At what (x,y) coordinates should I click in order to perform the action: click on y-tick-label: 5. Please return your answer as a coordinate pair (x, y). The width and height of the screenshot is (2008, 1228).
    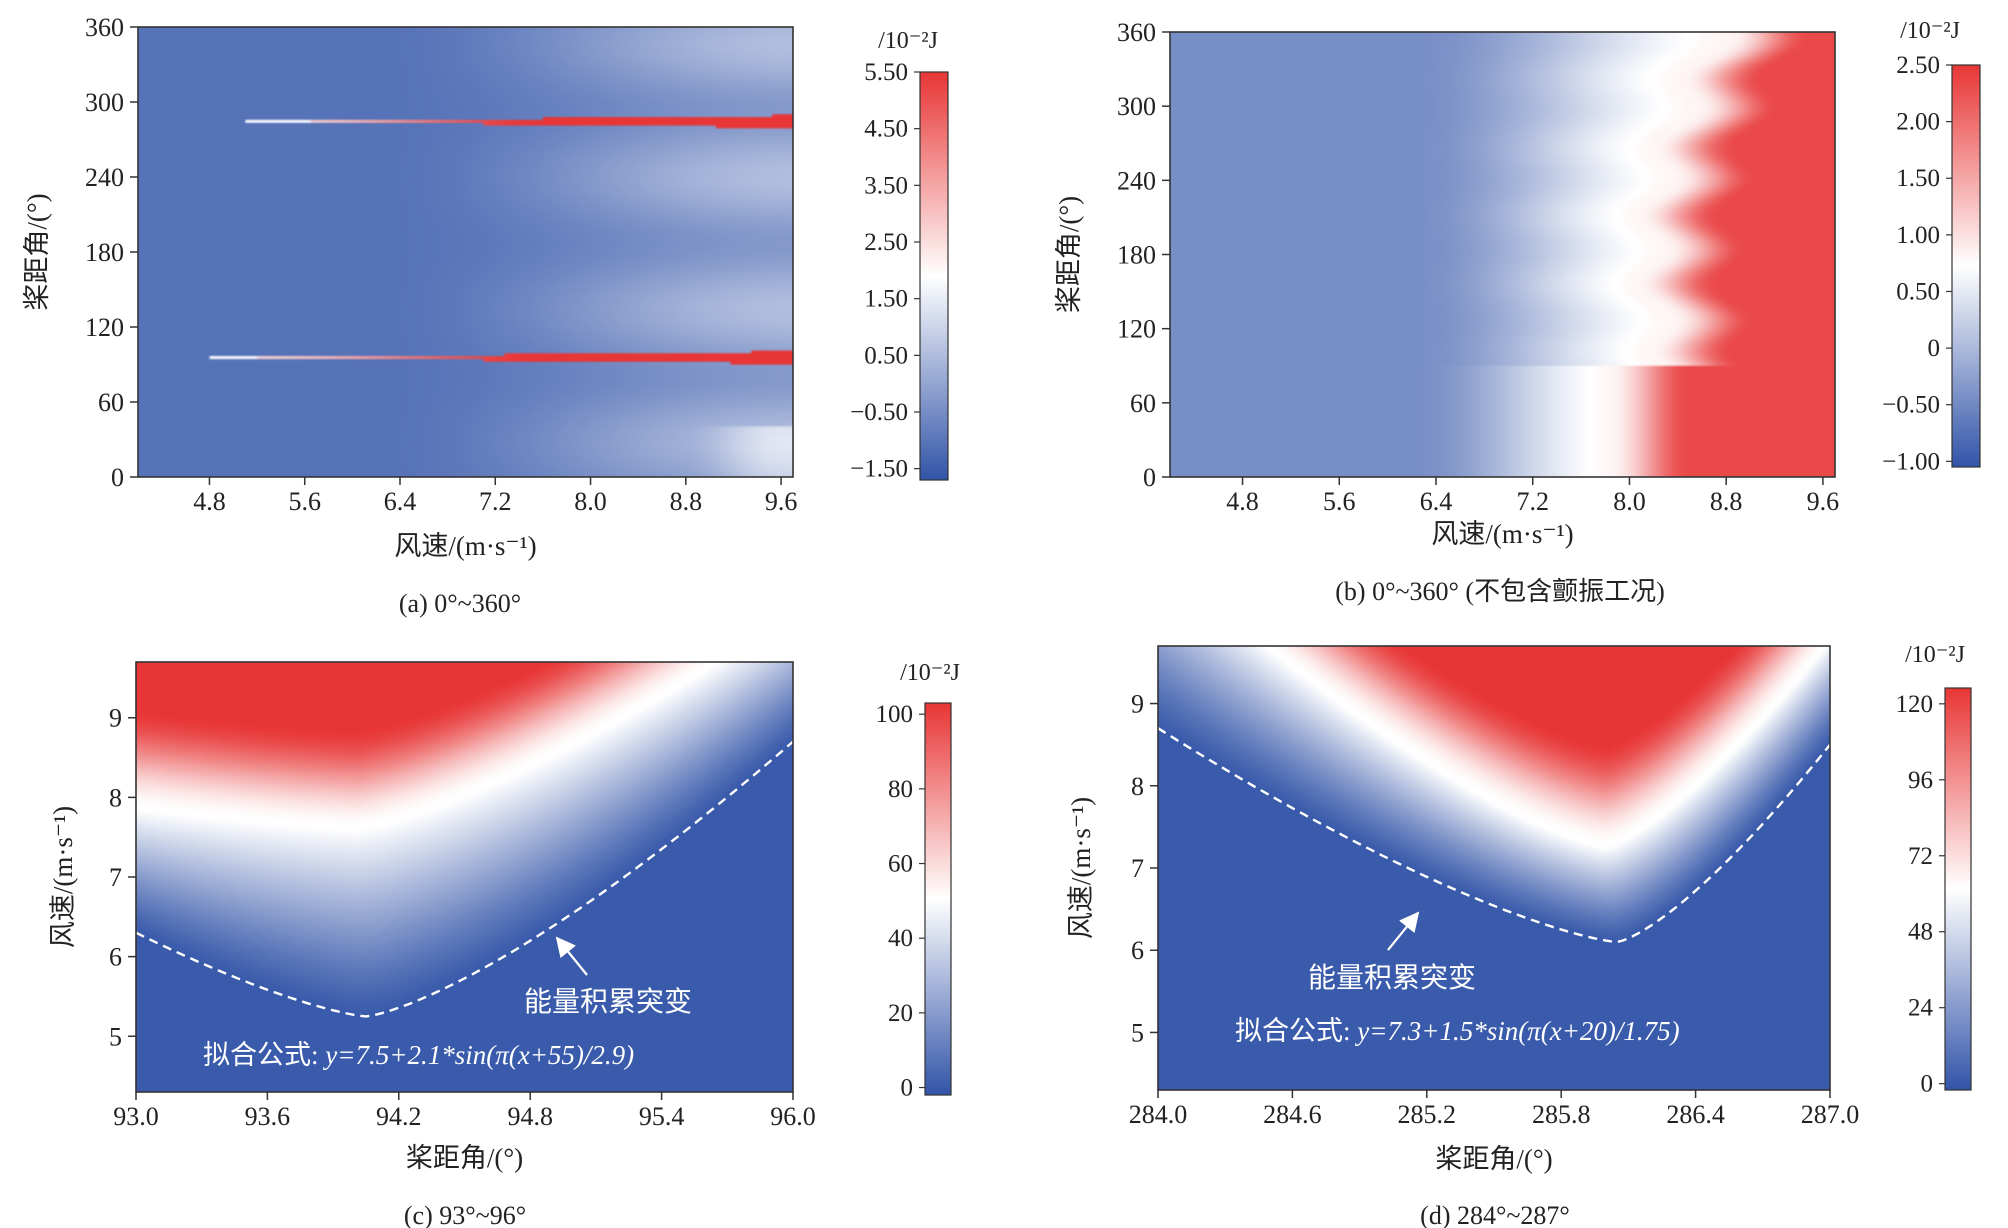
    Looking at the image, I should click on (1137, 1032).